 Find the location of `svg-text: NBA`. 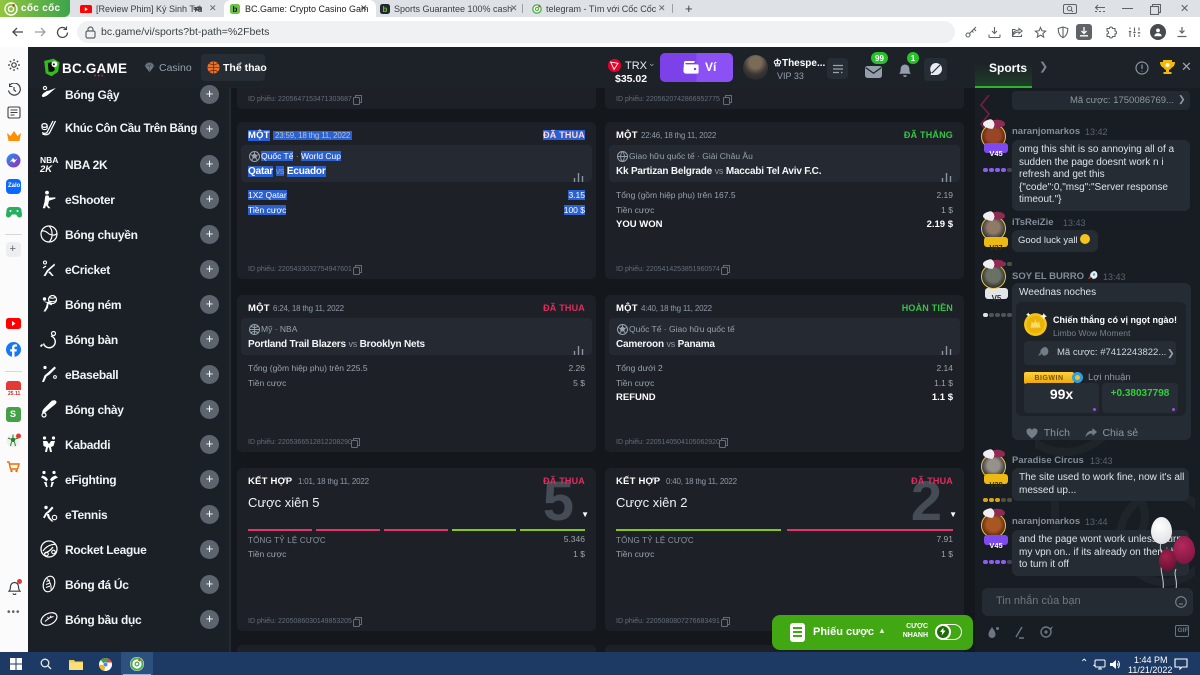

svg-text: NBA is located at coordinates (49, 160).